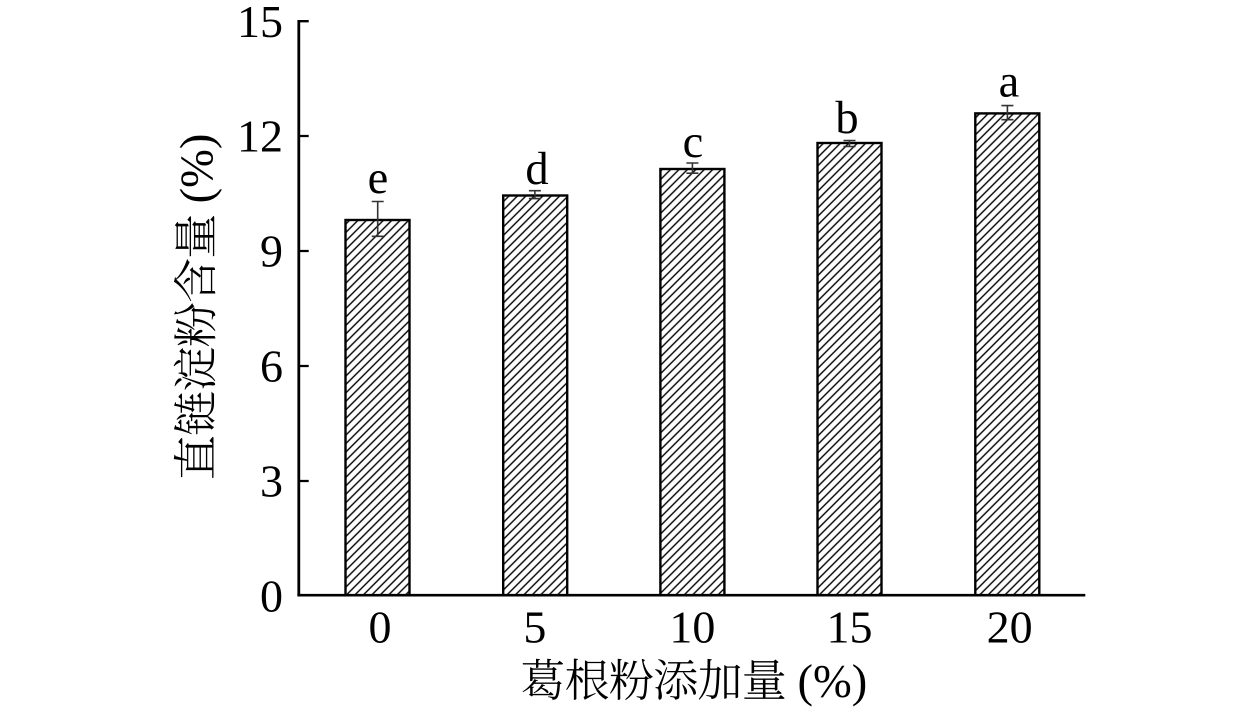  Describe the element at coordinates (271, 251) in the screenshot. I see `svg-text: 9` at that location.